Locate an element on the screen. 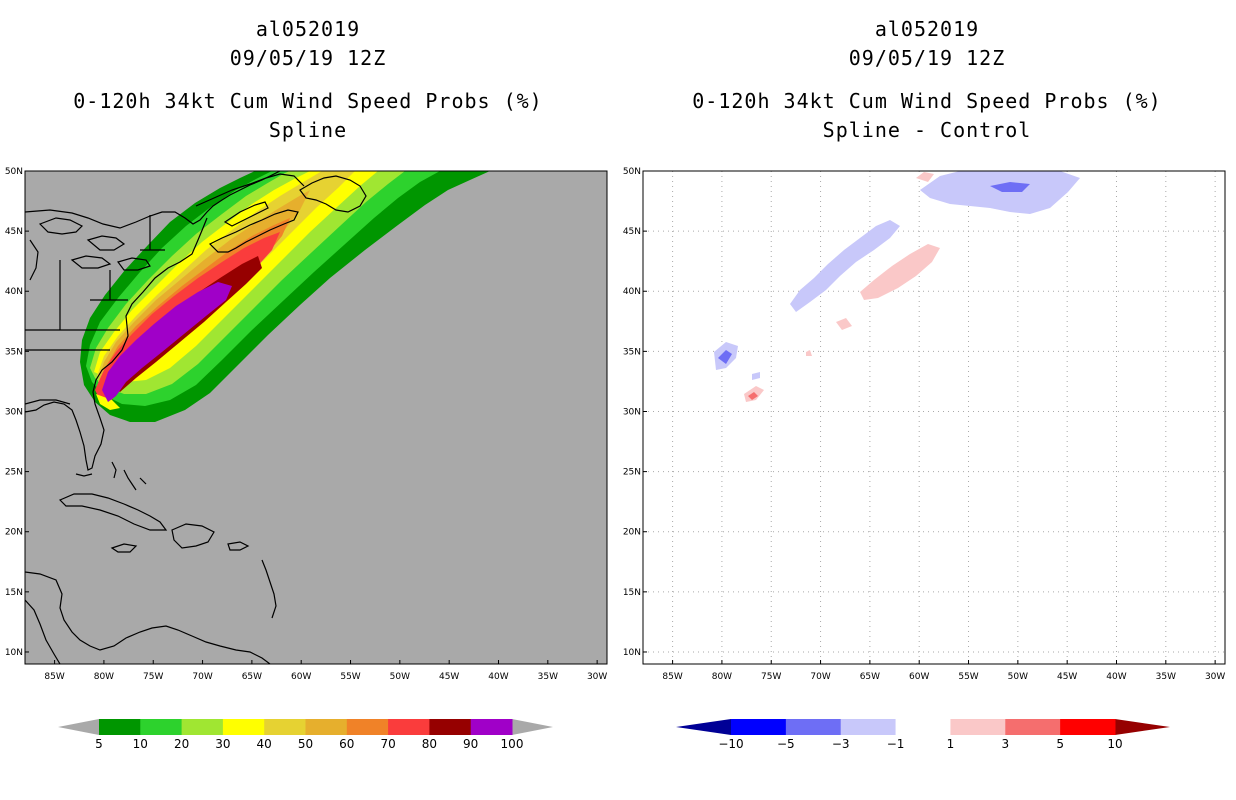  colorbar-label: −3 is located at coordinates (841, 744).